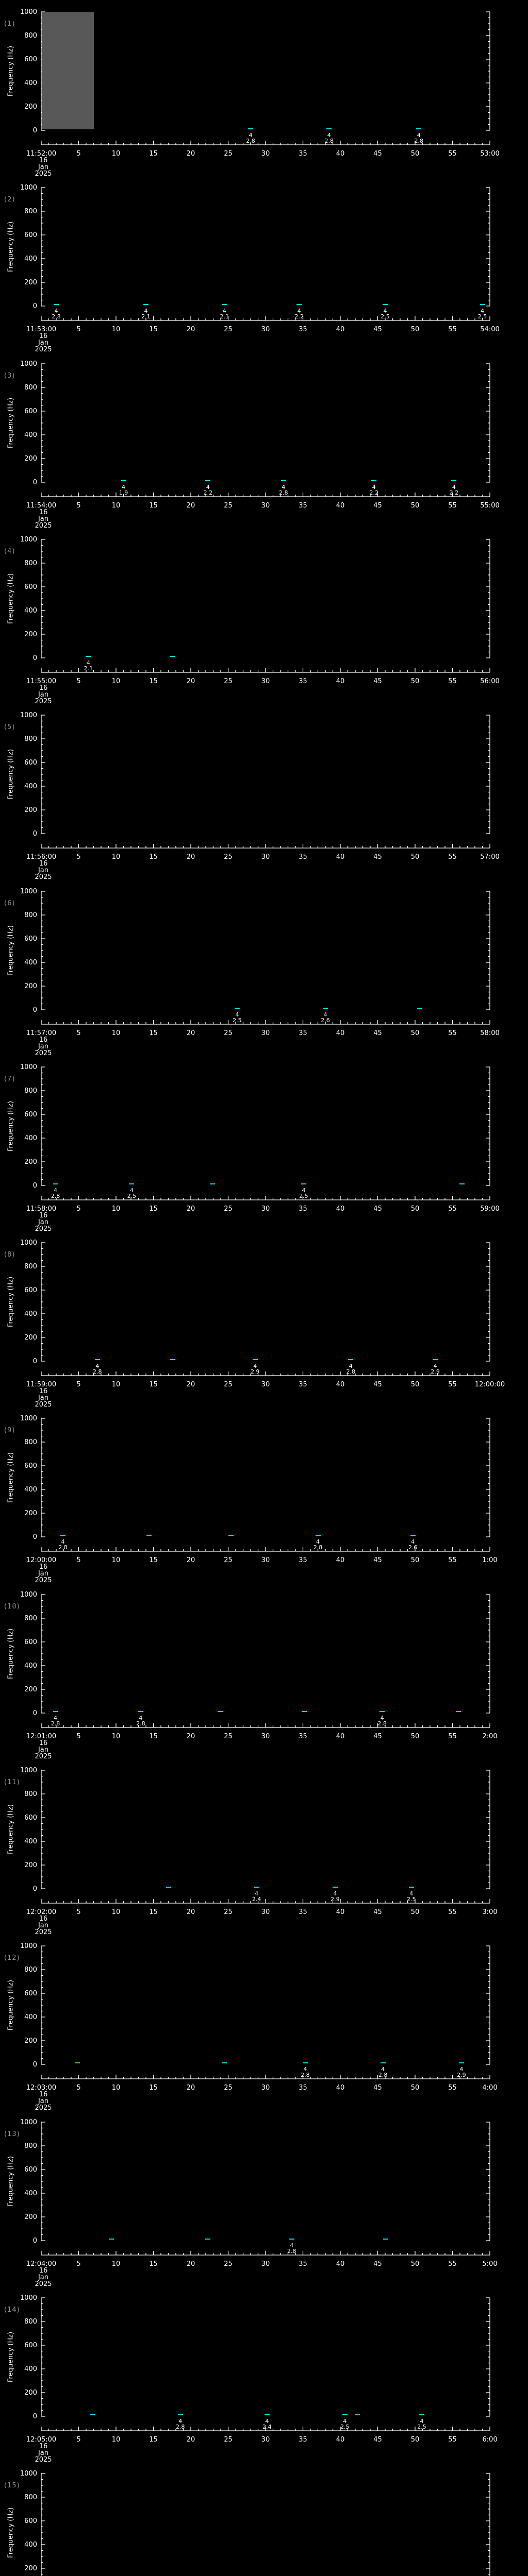 This screenshot has width=528, height=2576. What do you see at coordinates (208, 492) in the screenshot?
I see `event-magnitude-label: 2.2` at bounding box center [208, 492].